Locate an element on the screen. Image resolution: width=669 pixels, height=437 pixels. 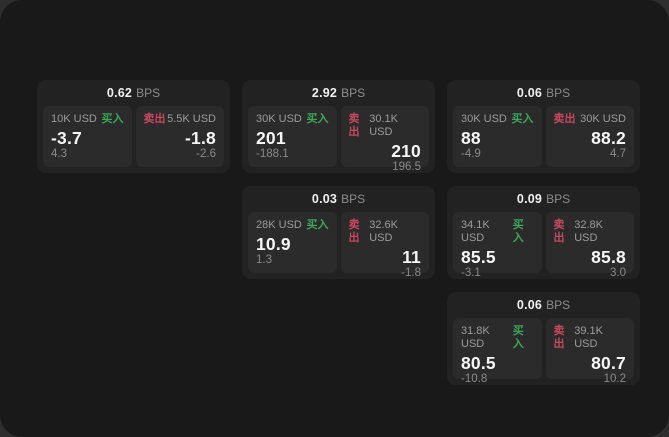
sell-price: 210 is located at coordinates (406, 151).